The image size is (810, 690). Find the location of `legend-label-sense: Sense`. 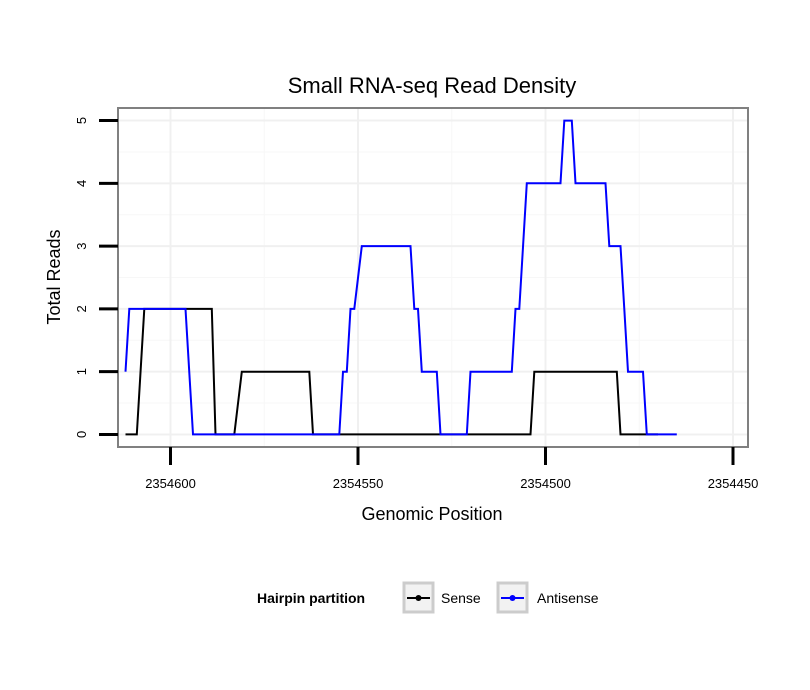

legend-label-sense: Sense is located at coordinates (461, 598).